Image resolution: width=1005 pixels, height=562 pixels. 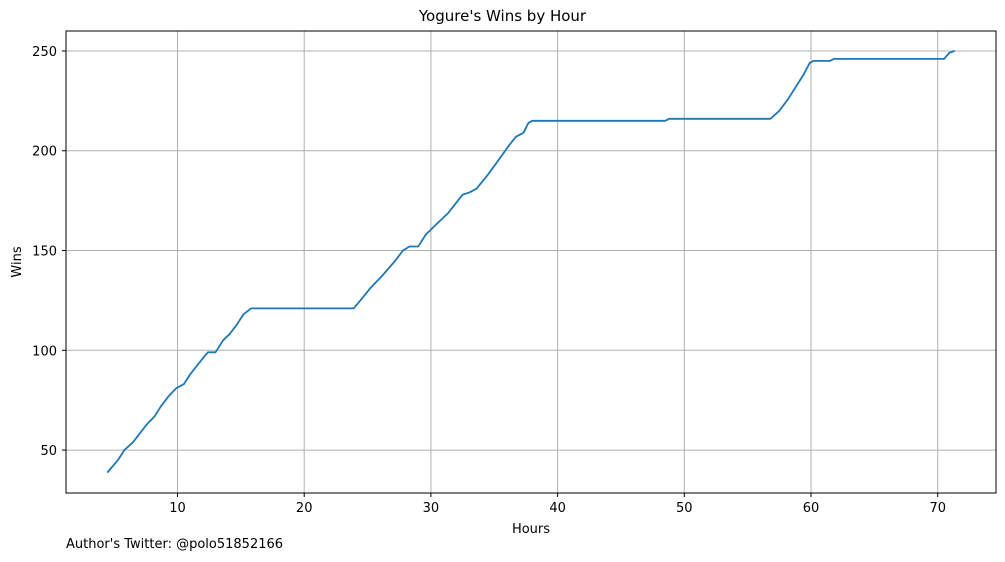 I want to click on y-tick-label: 100, so click(x=44, y=351).